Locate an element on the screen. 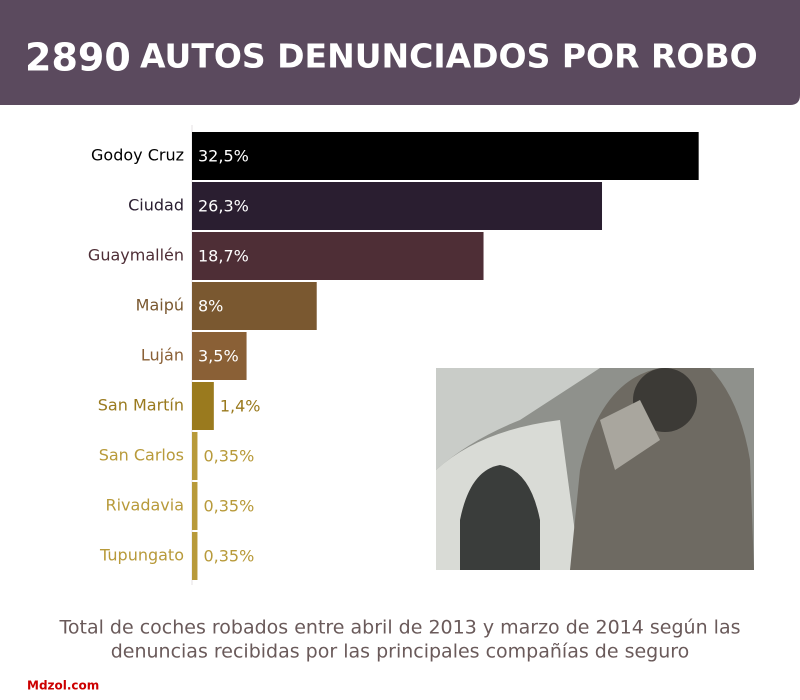 This screenshot has width=800, height=700. y-tick-label: San Carlos is located at coordinates (141, 455).